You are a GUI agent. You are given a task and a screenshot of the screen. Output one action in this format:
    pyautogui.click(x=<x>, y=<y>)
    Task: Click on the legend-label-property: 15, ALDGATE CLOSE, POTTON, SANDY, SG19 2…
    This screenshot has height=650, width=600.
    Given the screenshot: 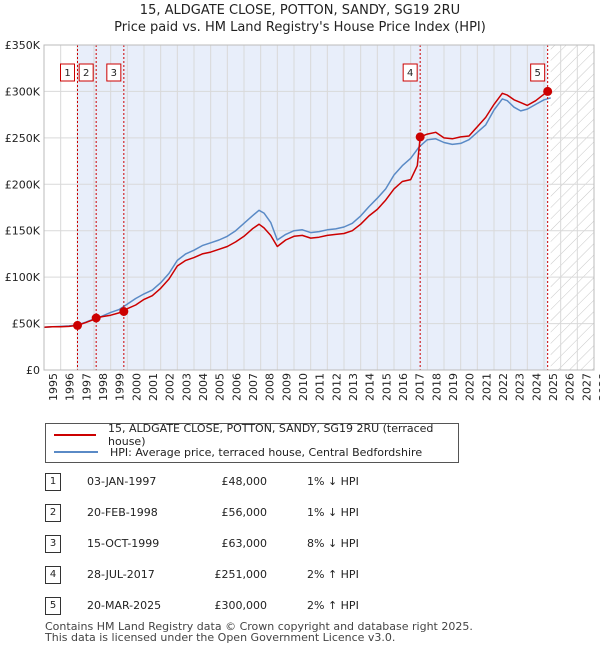 What is the action you would take?
    pyautogui.click(x=271, y=435)
    